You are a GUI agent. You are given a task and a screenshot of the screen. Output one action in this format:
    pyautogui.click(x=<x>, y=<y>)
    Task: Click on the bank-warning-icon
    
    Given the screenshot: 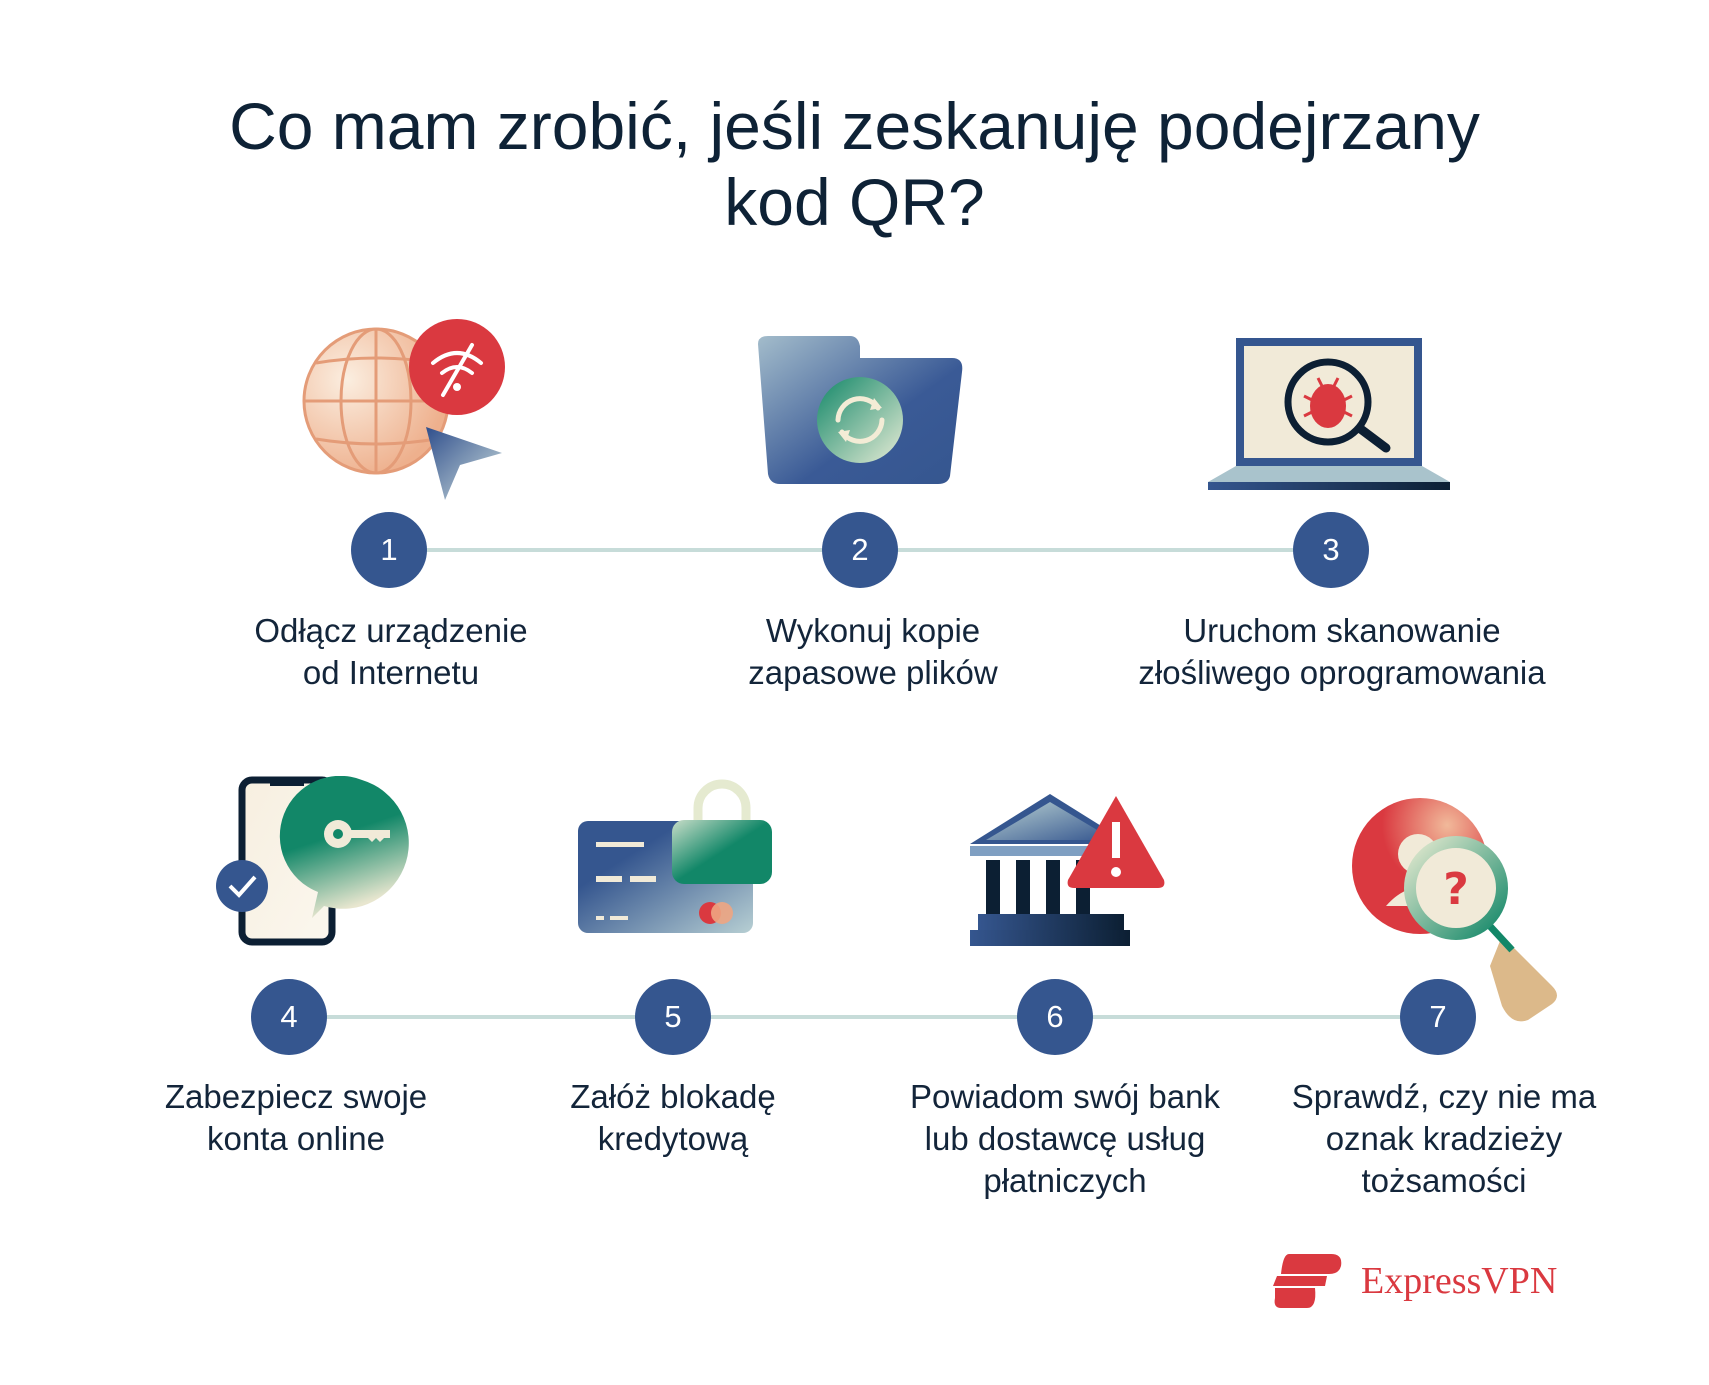 What is the action you would take?
    pyautogui.click(x=1067, y=870)
    